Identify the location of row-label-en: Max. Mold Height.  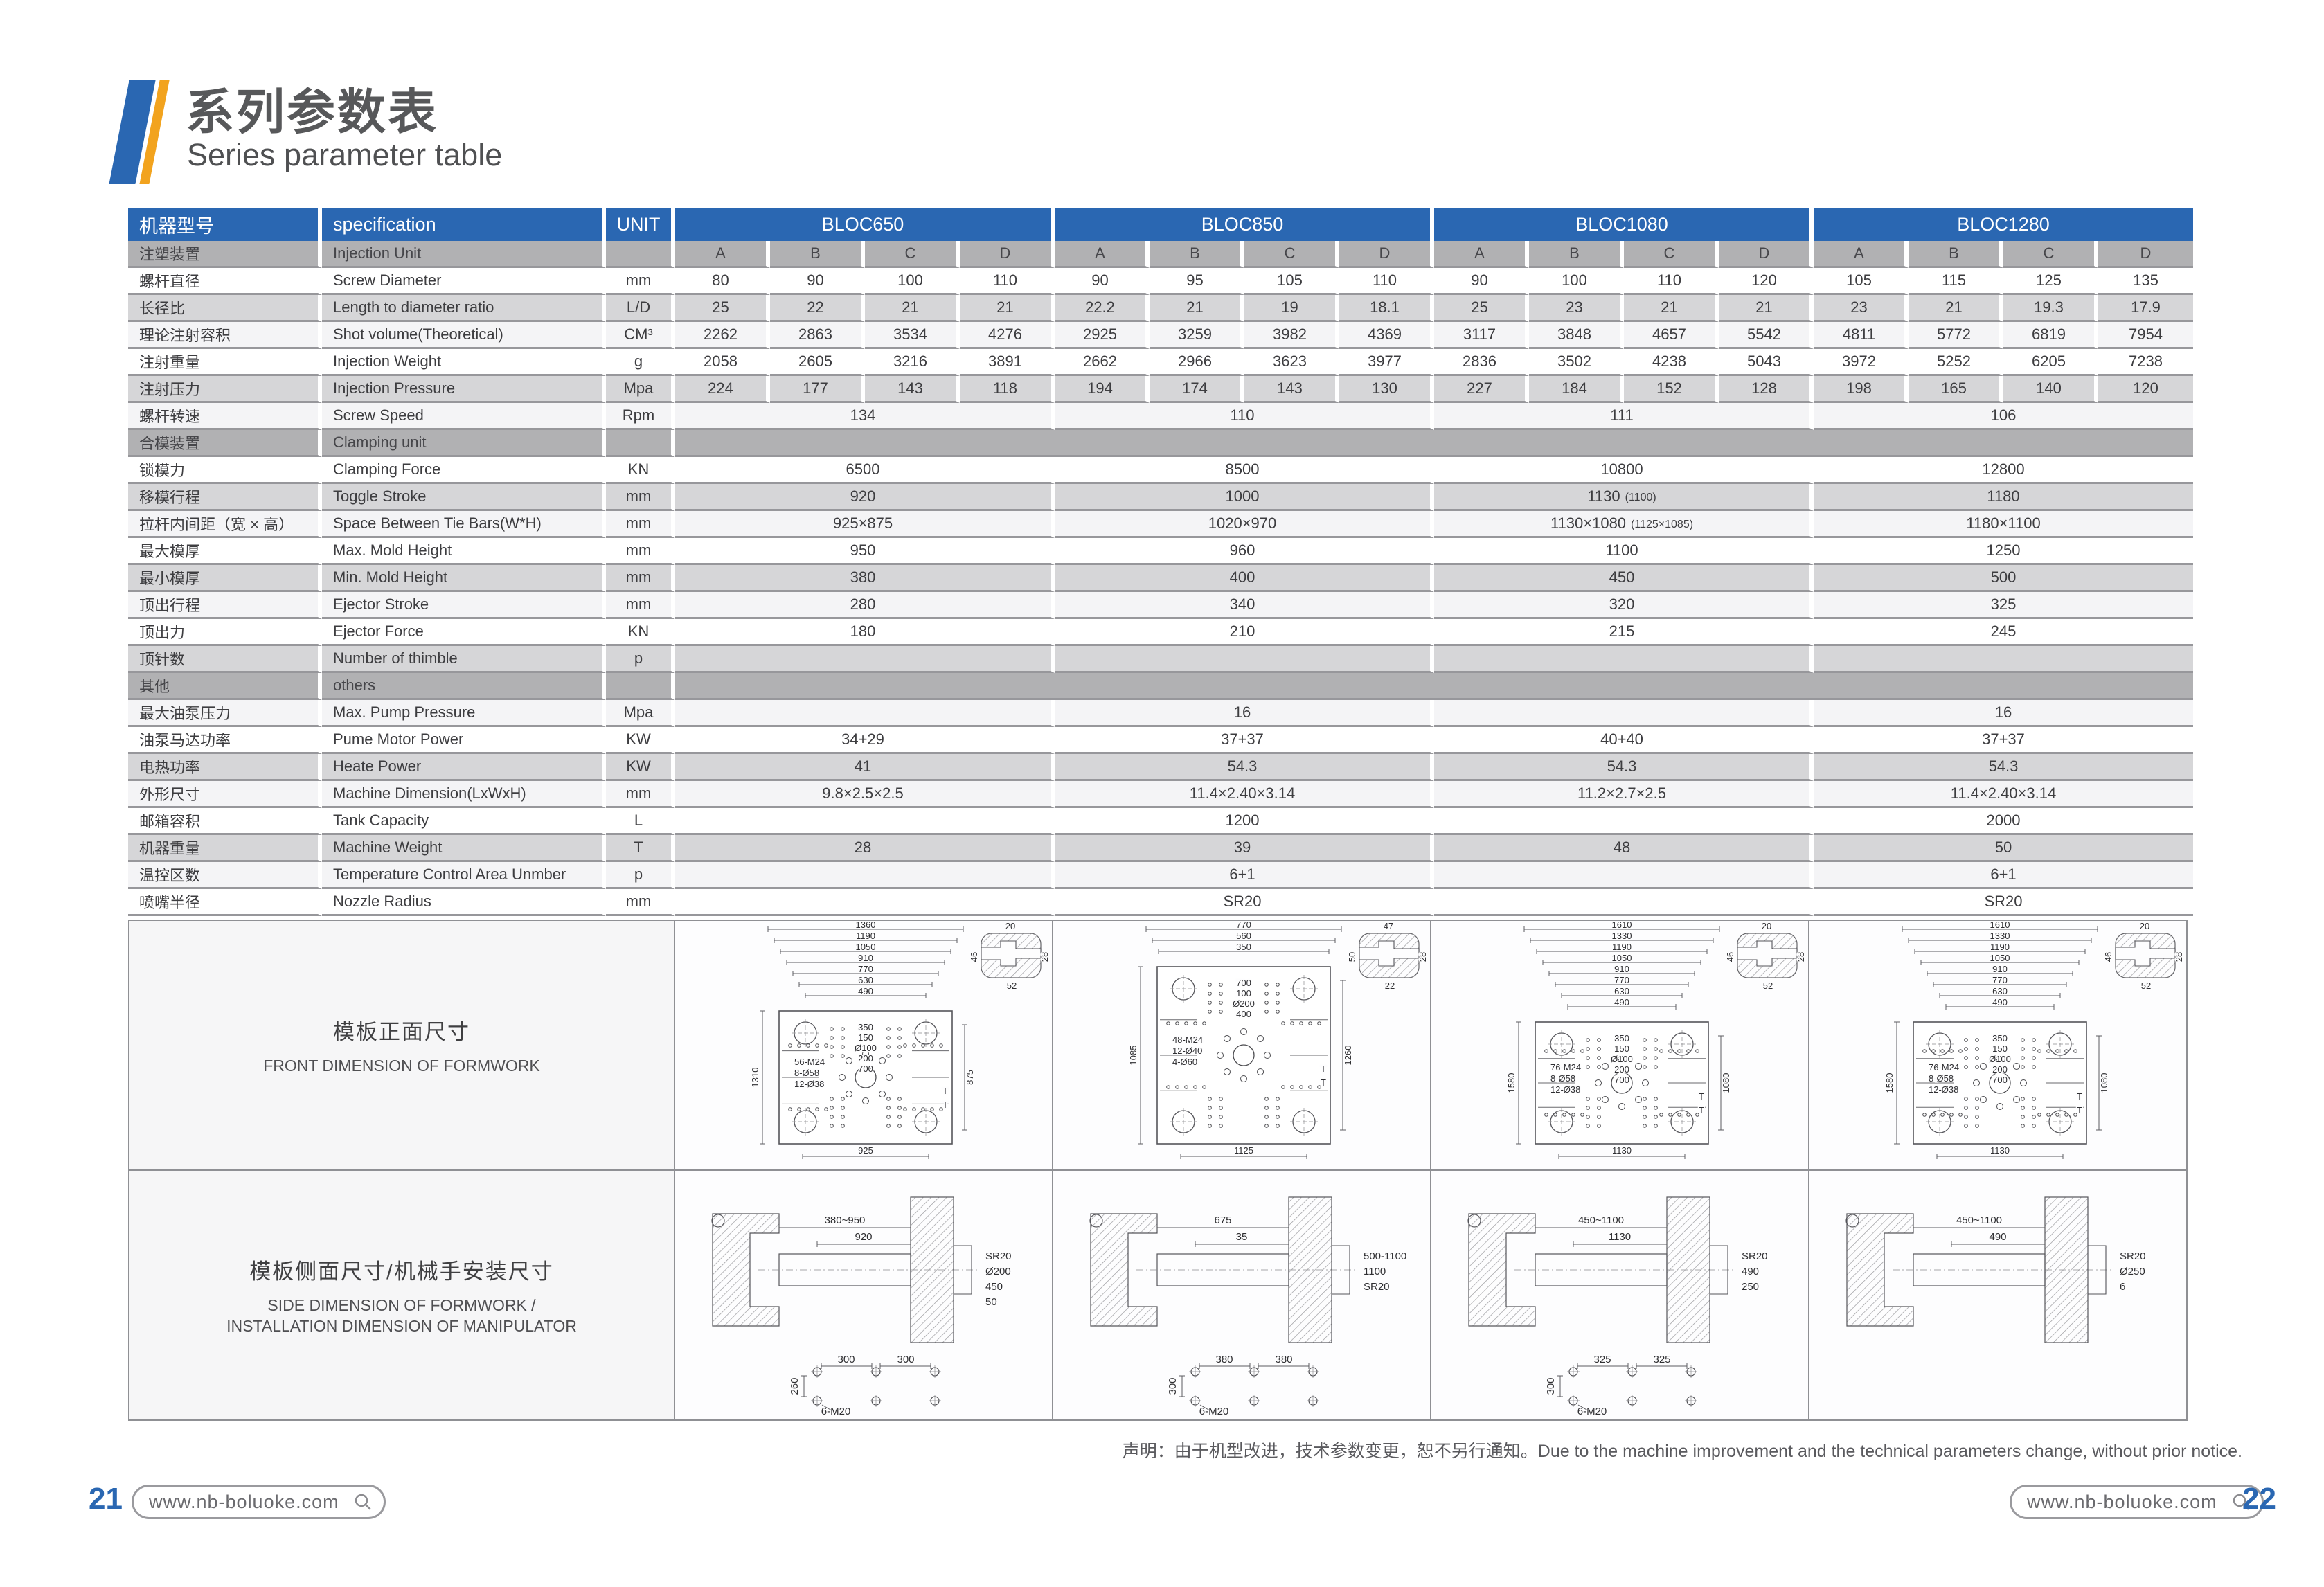
(464, 551).